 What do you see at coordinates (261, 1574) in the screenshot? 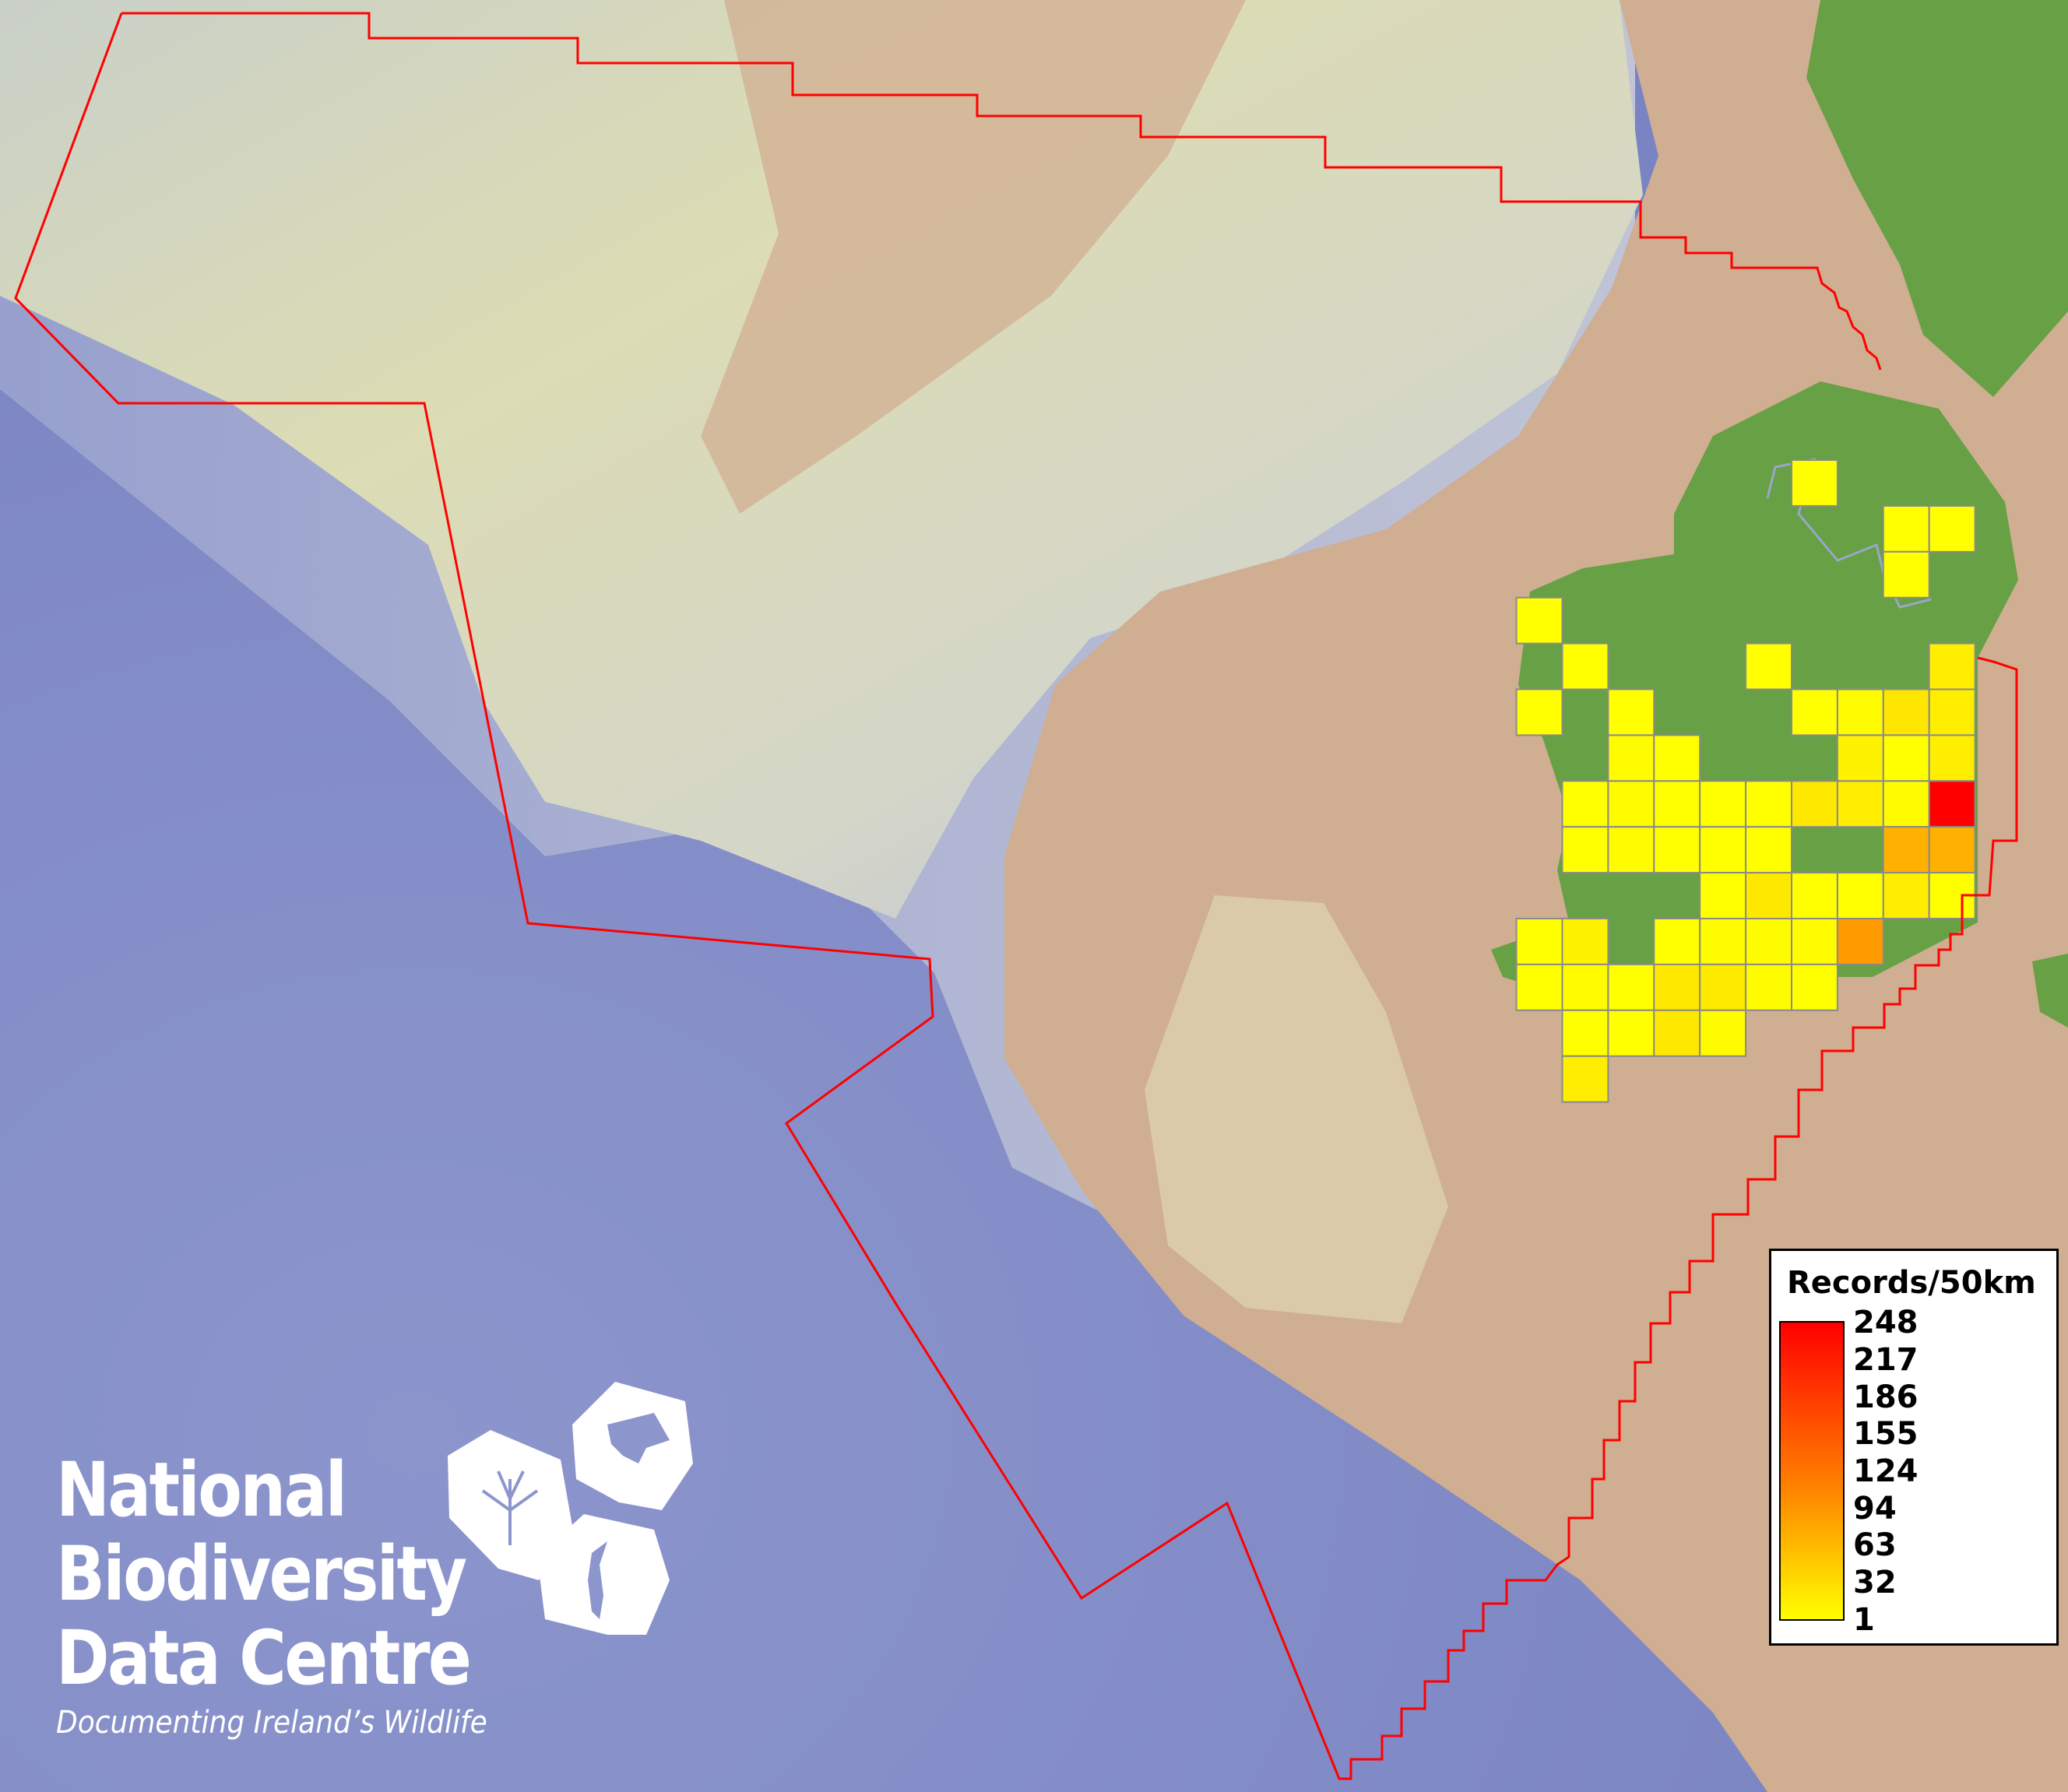
I see `logo-line-biodiversity: Biodiversity` at bounding box center [261, 1574].